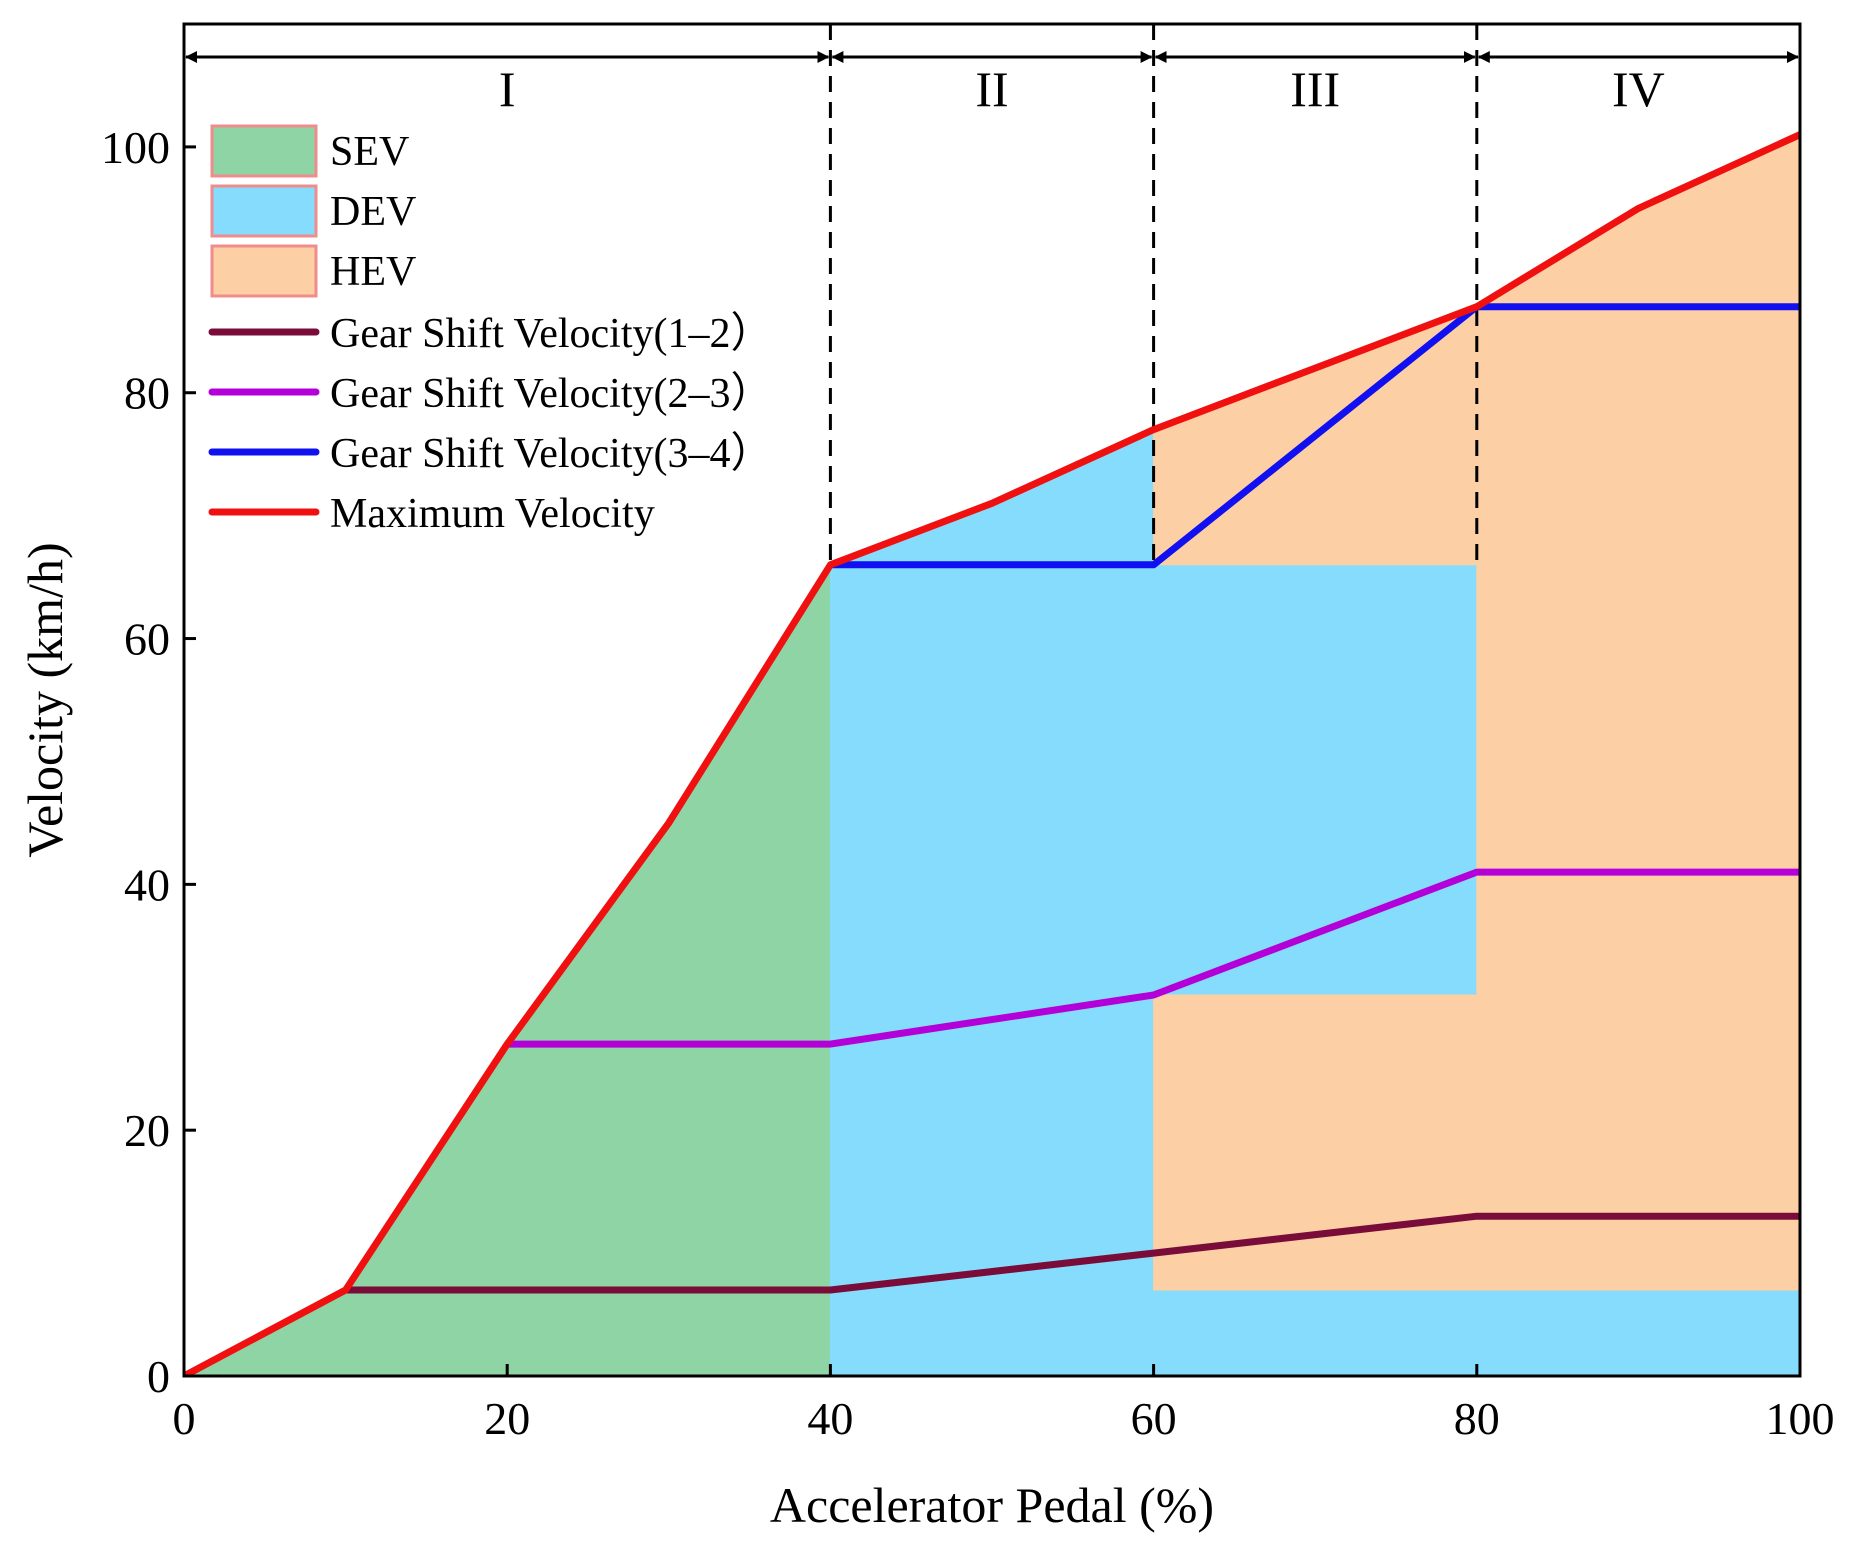 This screenshot has height=1545, width=1852. What do you see at coordinates (830, 1418) in the screenshot?
I see `x-tick-label-40: 40` at bounding box center [830, 1418].